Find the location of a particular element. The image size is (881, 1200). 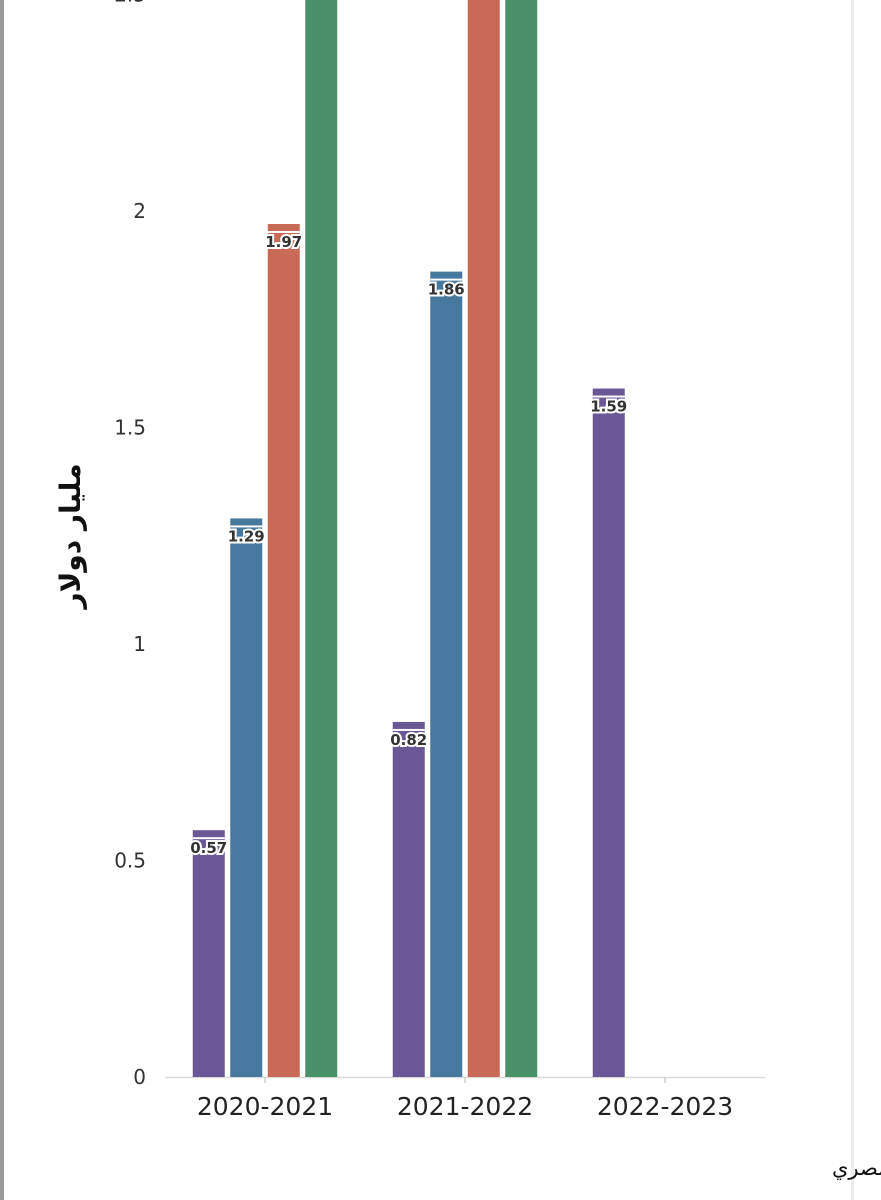

data-label: 1.86 is located at coordinates (446, 290).